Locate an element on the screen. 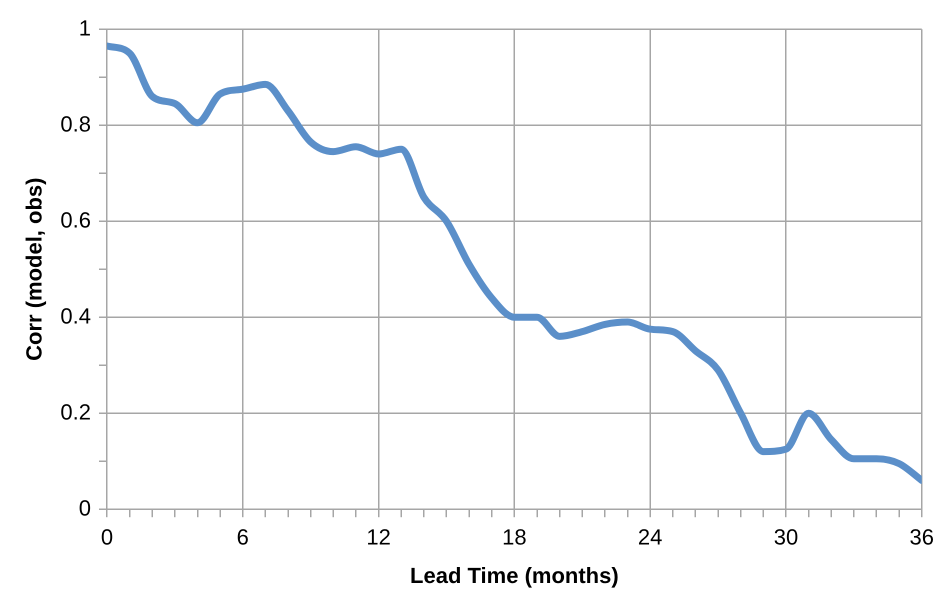 The width and height of the screenshot is (950, 612). y-tick-label: 0.4 is located at coordinates (75, 315).